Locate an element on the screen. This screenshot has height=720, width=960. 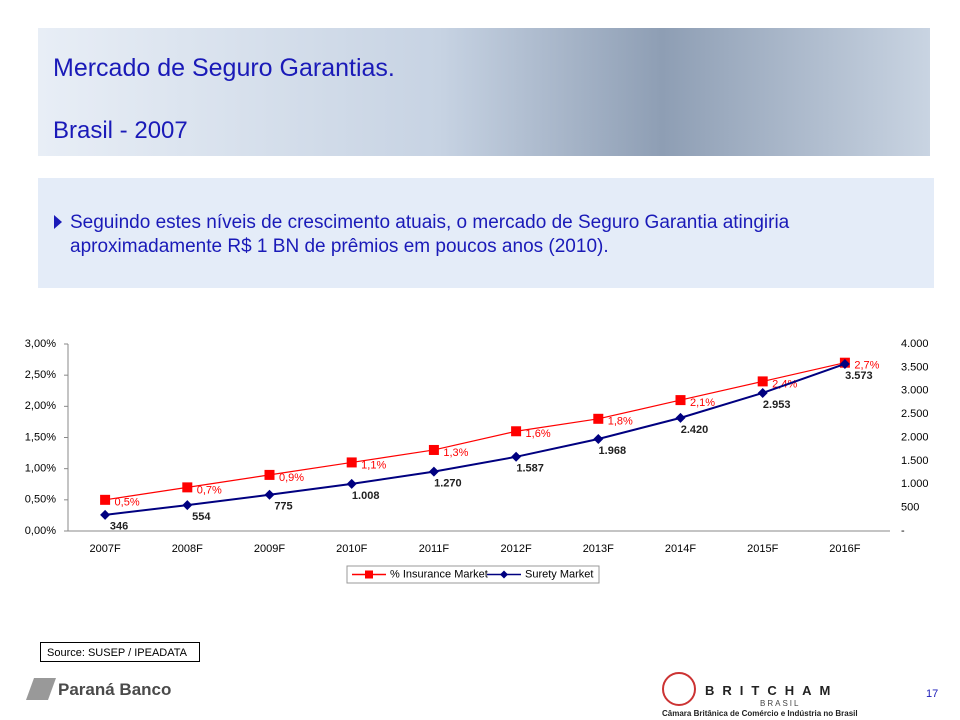
value-label: 1,1% is located at coordinates (373, 465).